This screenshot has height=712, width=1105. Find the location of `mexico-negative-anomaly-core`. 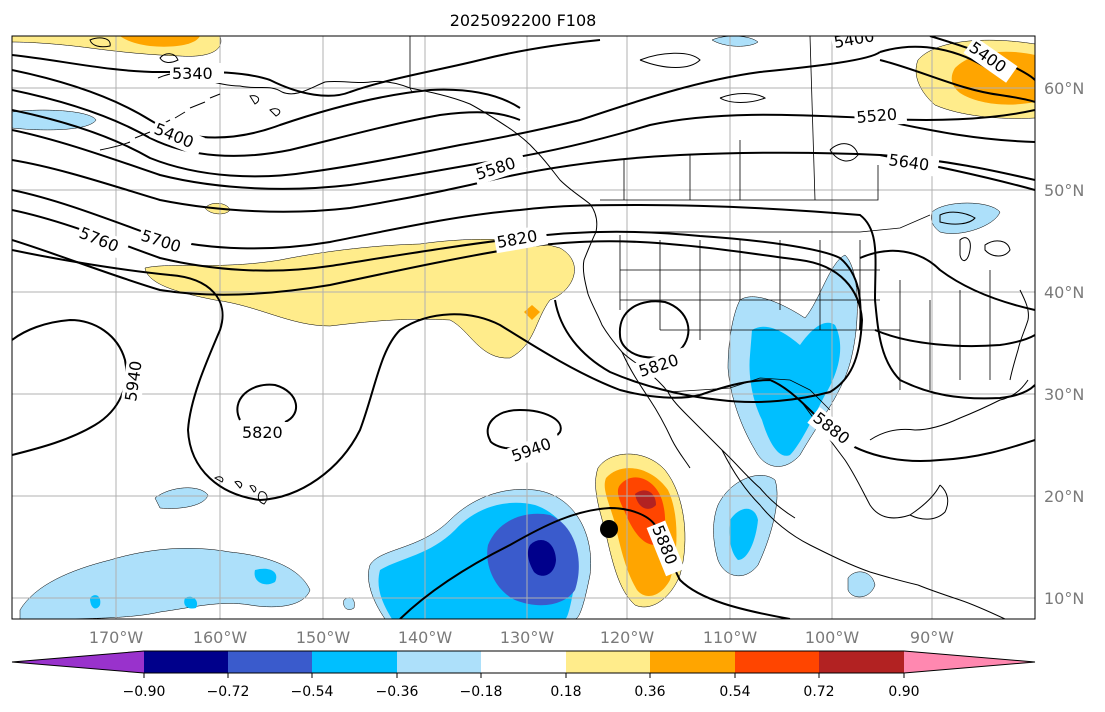

mexico-negative-anomaly-core is located at coordinates (743, 534).